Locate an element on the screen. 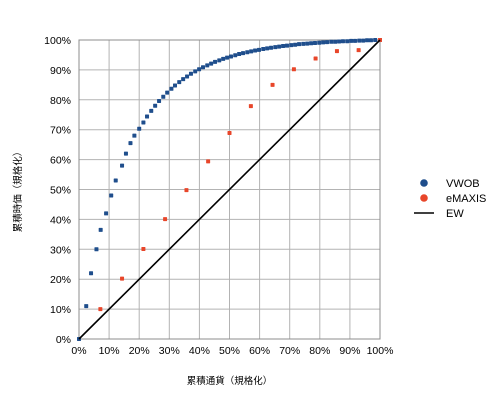 This screenshot has width=500, height=400. x-tick-label: 50% is located at coordinates (229, 351).